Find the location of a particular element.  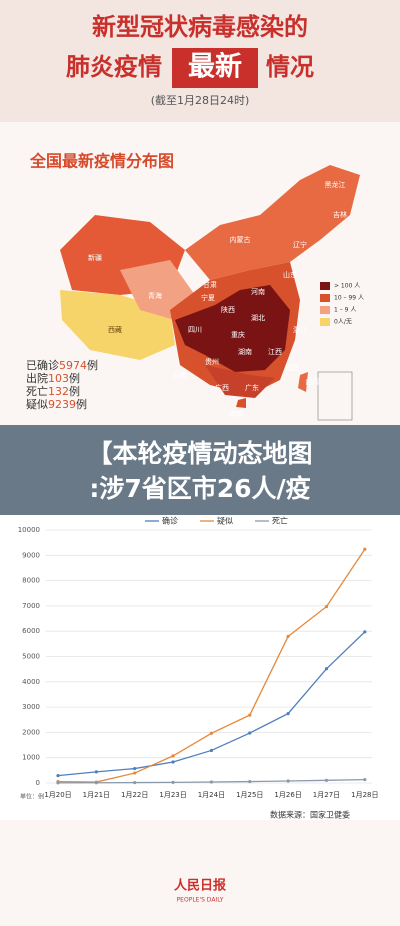

header-line2c: 情况 is located at coordinates (290, 67).